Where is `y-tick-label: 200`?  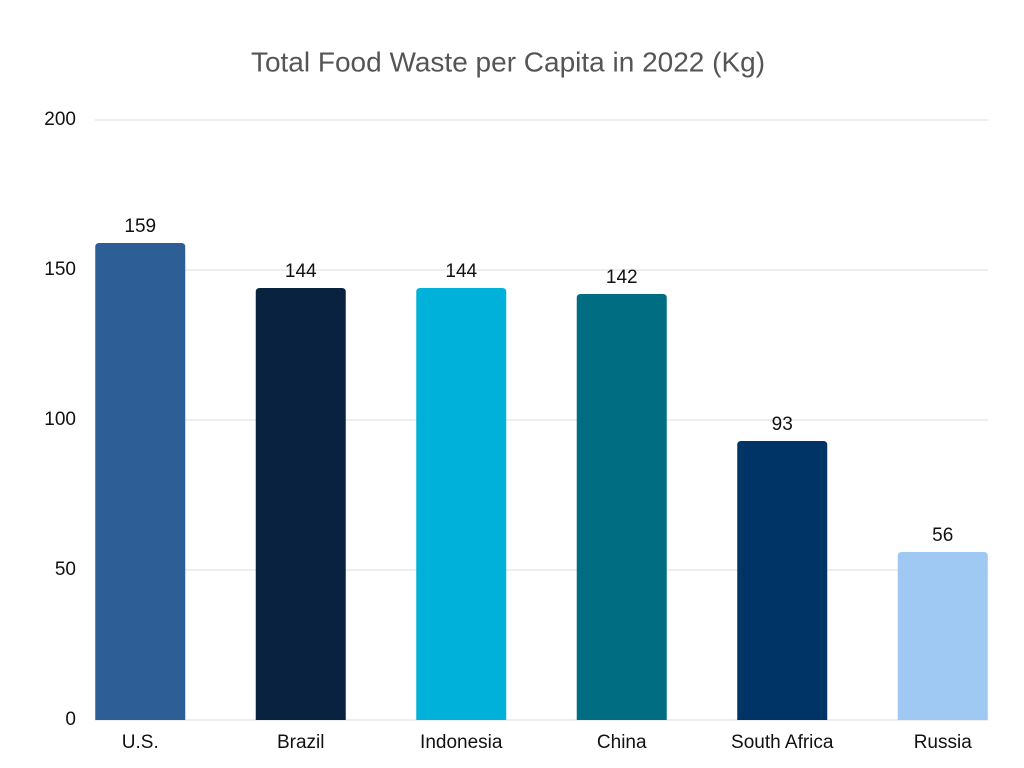
y-tick-label: 200 is located at coordinates (60, 119).